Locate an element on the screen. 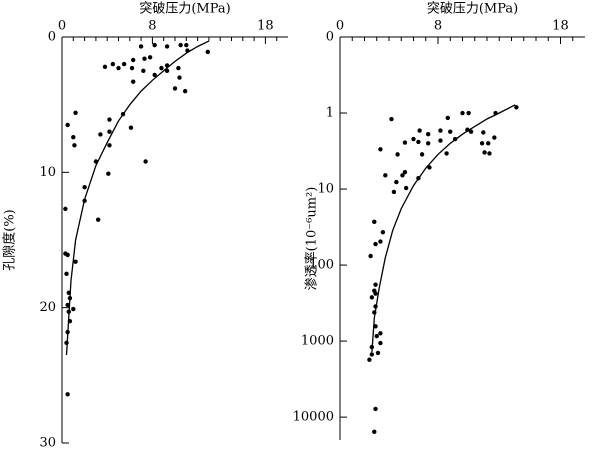 This screenshot has width=595, height=452. y-tick-label: 30 is located at coordinates (47, 442).